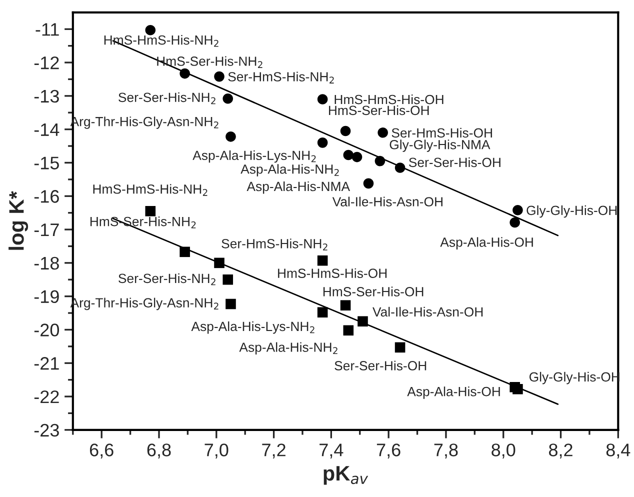  I want to click on x-tick-label: 7,6, so click(388, 451).